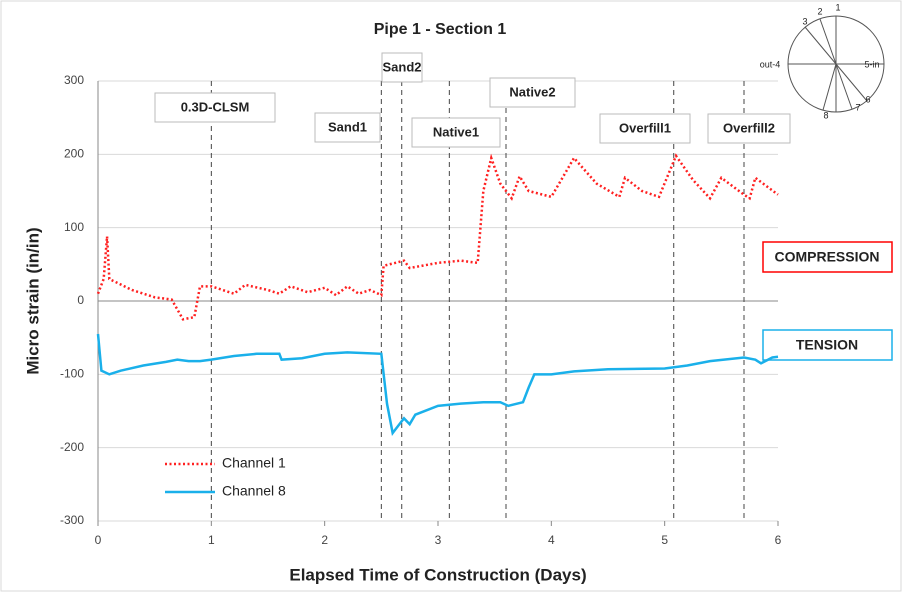 The width and height of the screenshot is (902, 592). What do you see at coordinates (804, 21) in the screenshot?
I see `diagram-label: 3` at bounding box center [804, 21].